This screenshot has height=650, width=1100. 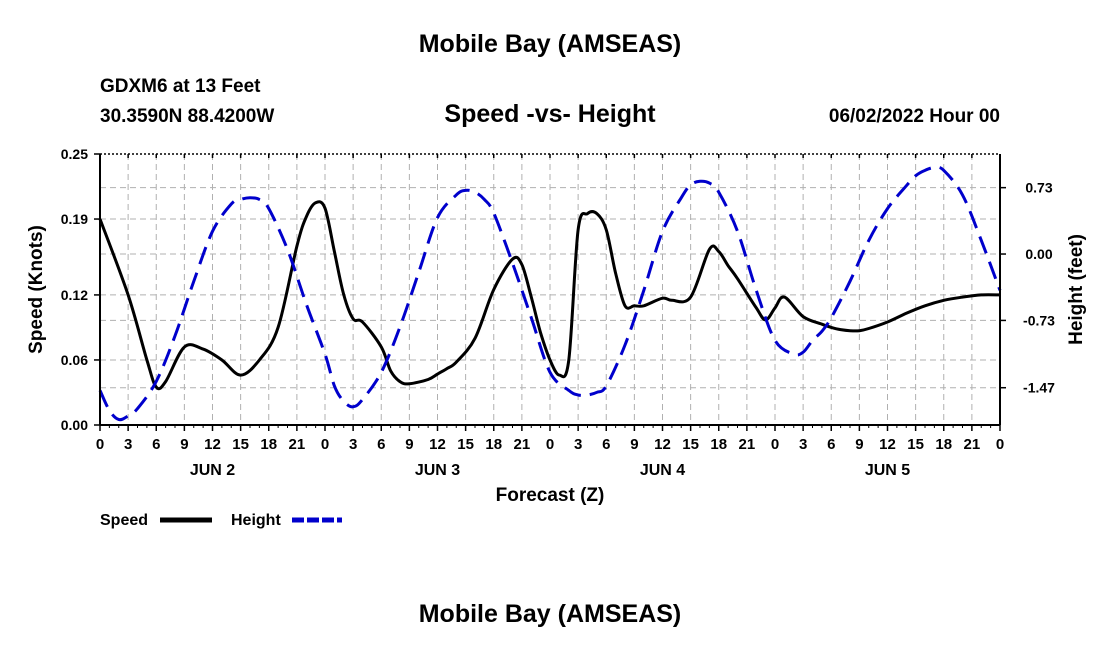 What do you see at coordinates (124, 520) in the screenshot?
I see `legend-label-speed: Speed` at bounding box center [124, 520].